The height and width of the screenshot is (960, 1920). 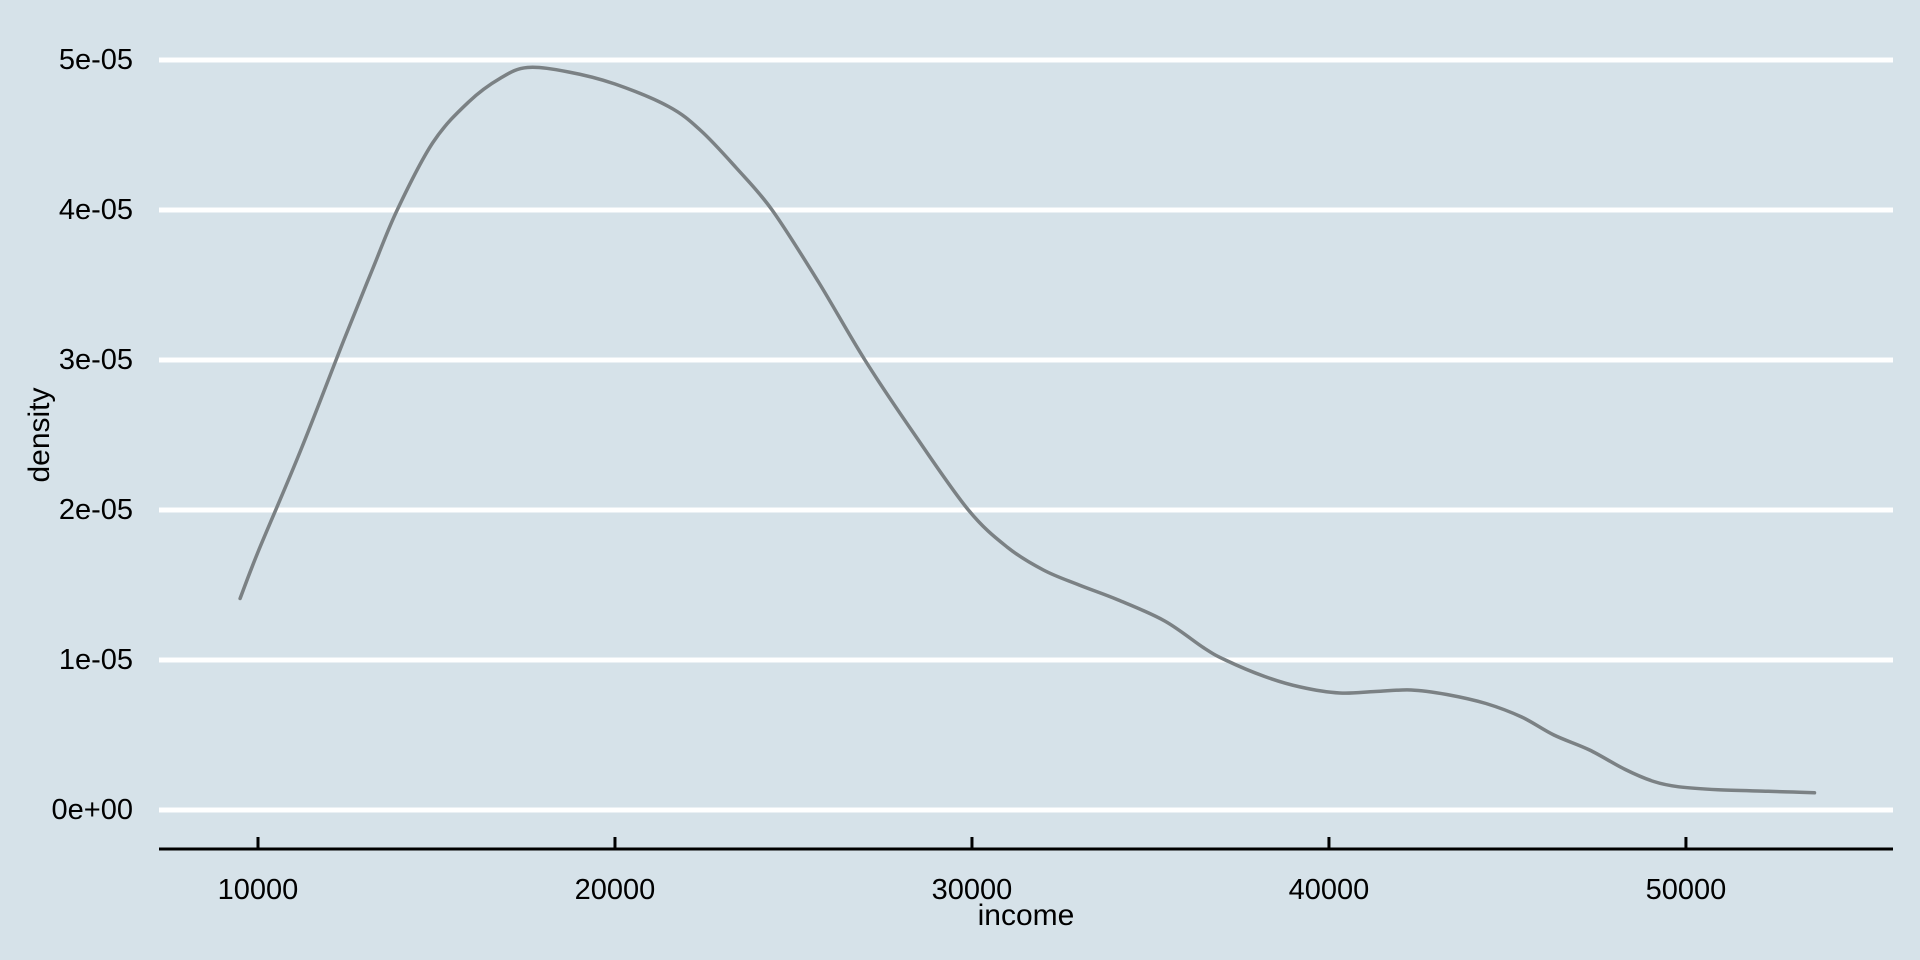 What do you see at coordinates (95, 360) in the screenshot?
I see `y-tick-label-3e-05: 3e-05` at bounding box center [95, 360].